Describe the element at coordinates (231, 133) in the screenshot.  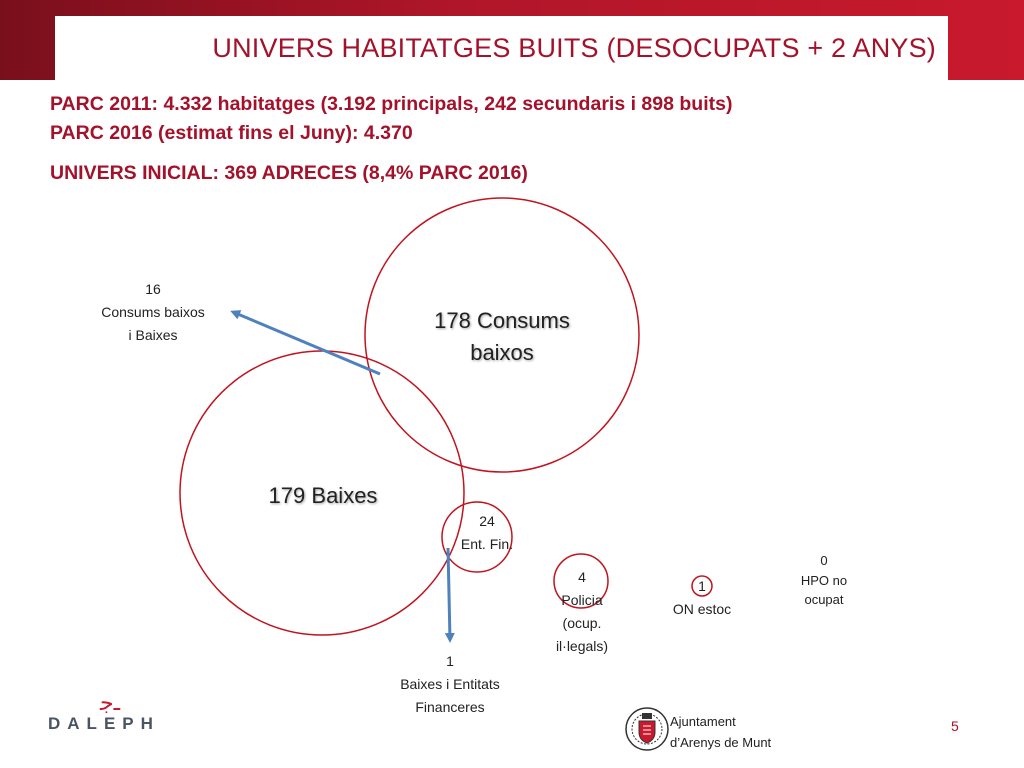
I see `info-parc-2016: PARC 2016 (estimat fins el Juny): 4.370` at that location.